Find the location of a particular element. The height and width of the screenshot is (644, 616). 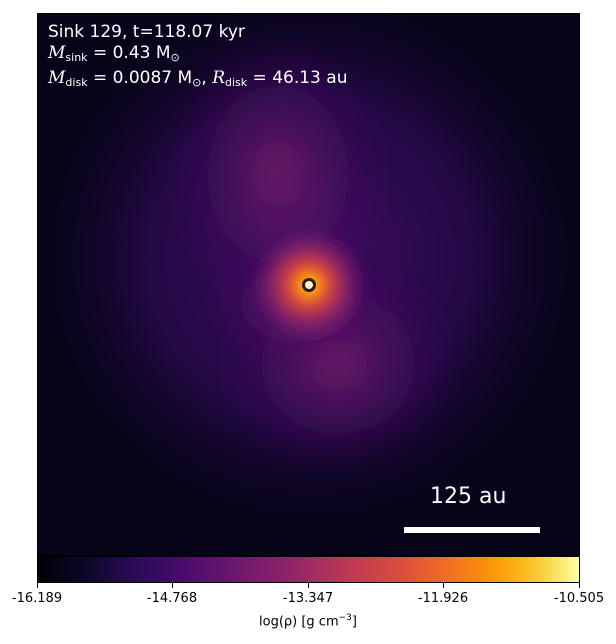

colorbar is located at coordinates (308, 569).